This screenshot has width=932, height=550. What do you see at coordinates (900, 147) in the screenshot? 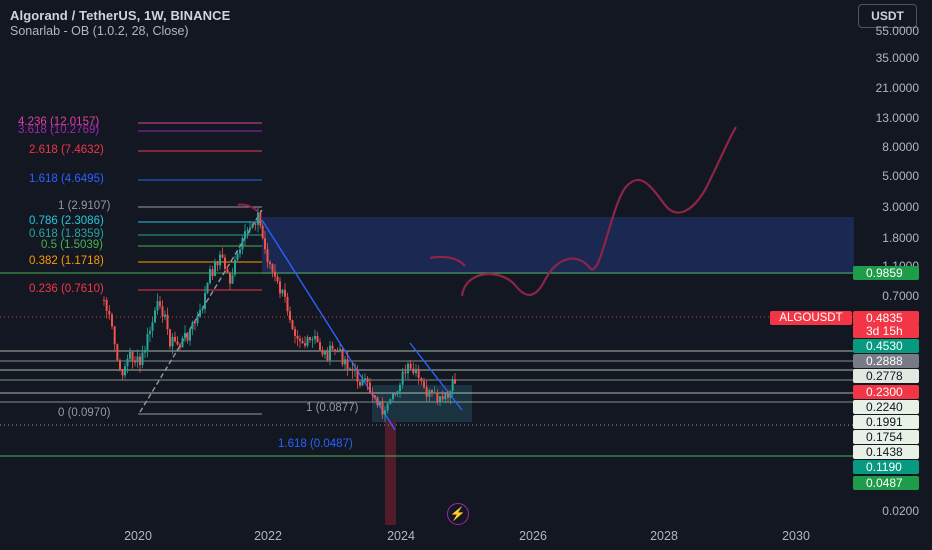
I see `price-tick: 8.0000` at bounding box center [900, 147].